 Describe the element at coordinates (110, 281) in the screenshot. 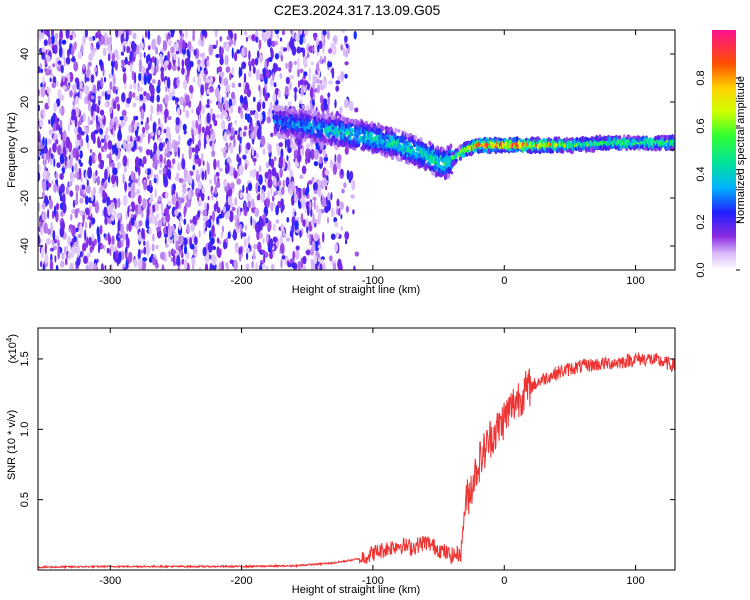

I see `heatmap-x-tick-label: -300` at that location.